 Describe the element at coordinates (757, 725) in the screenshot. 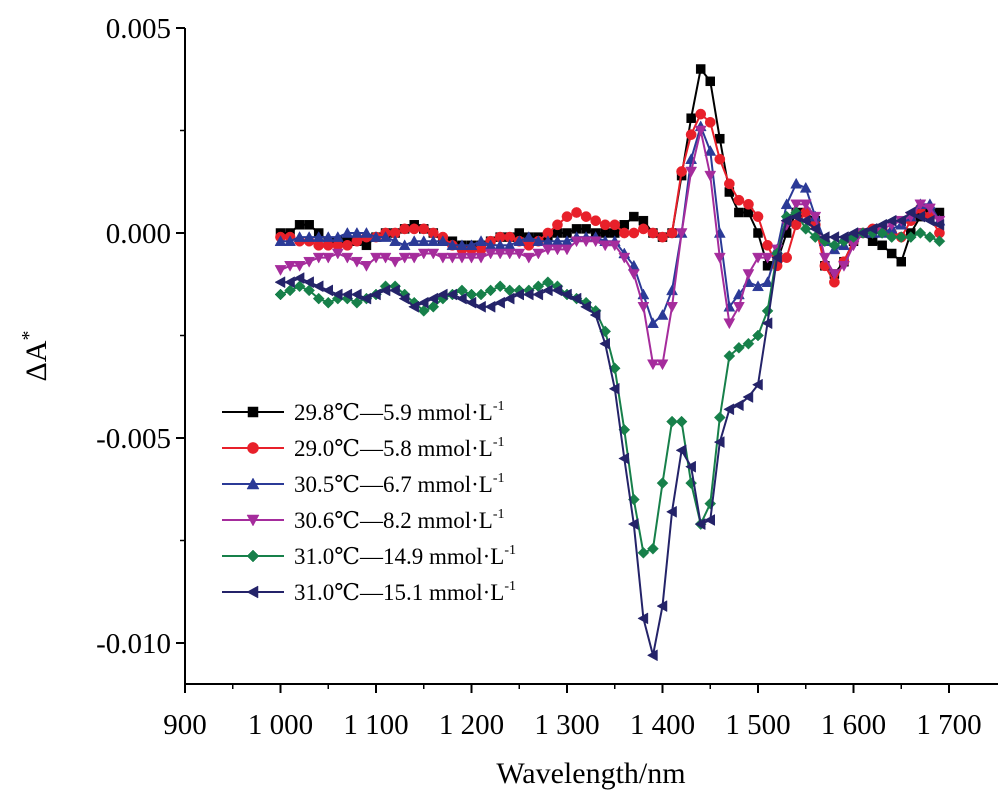

I see `x-tick-label: 1 500` at that location.